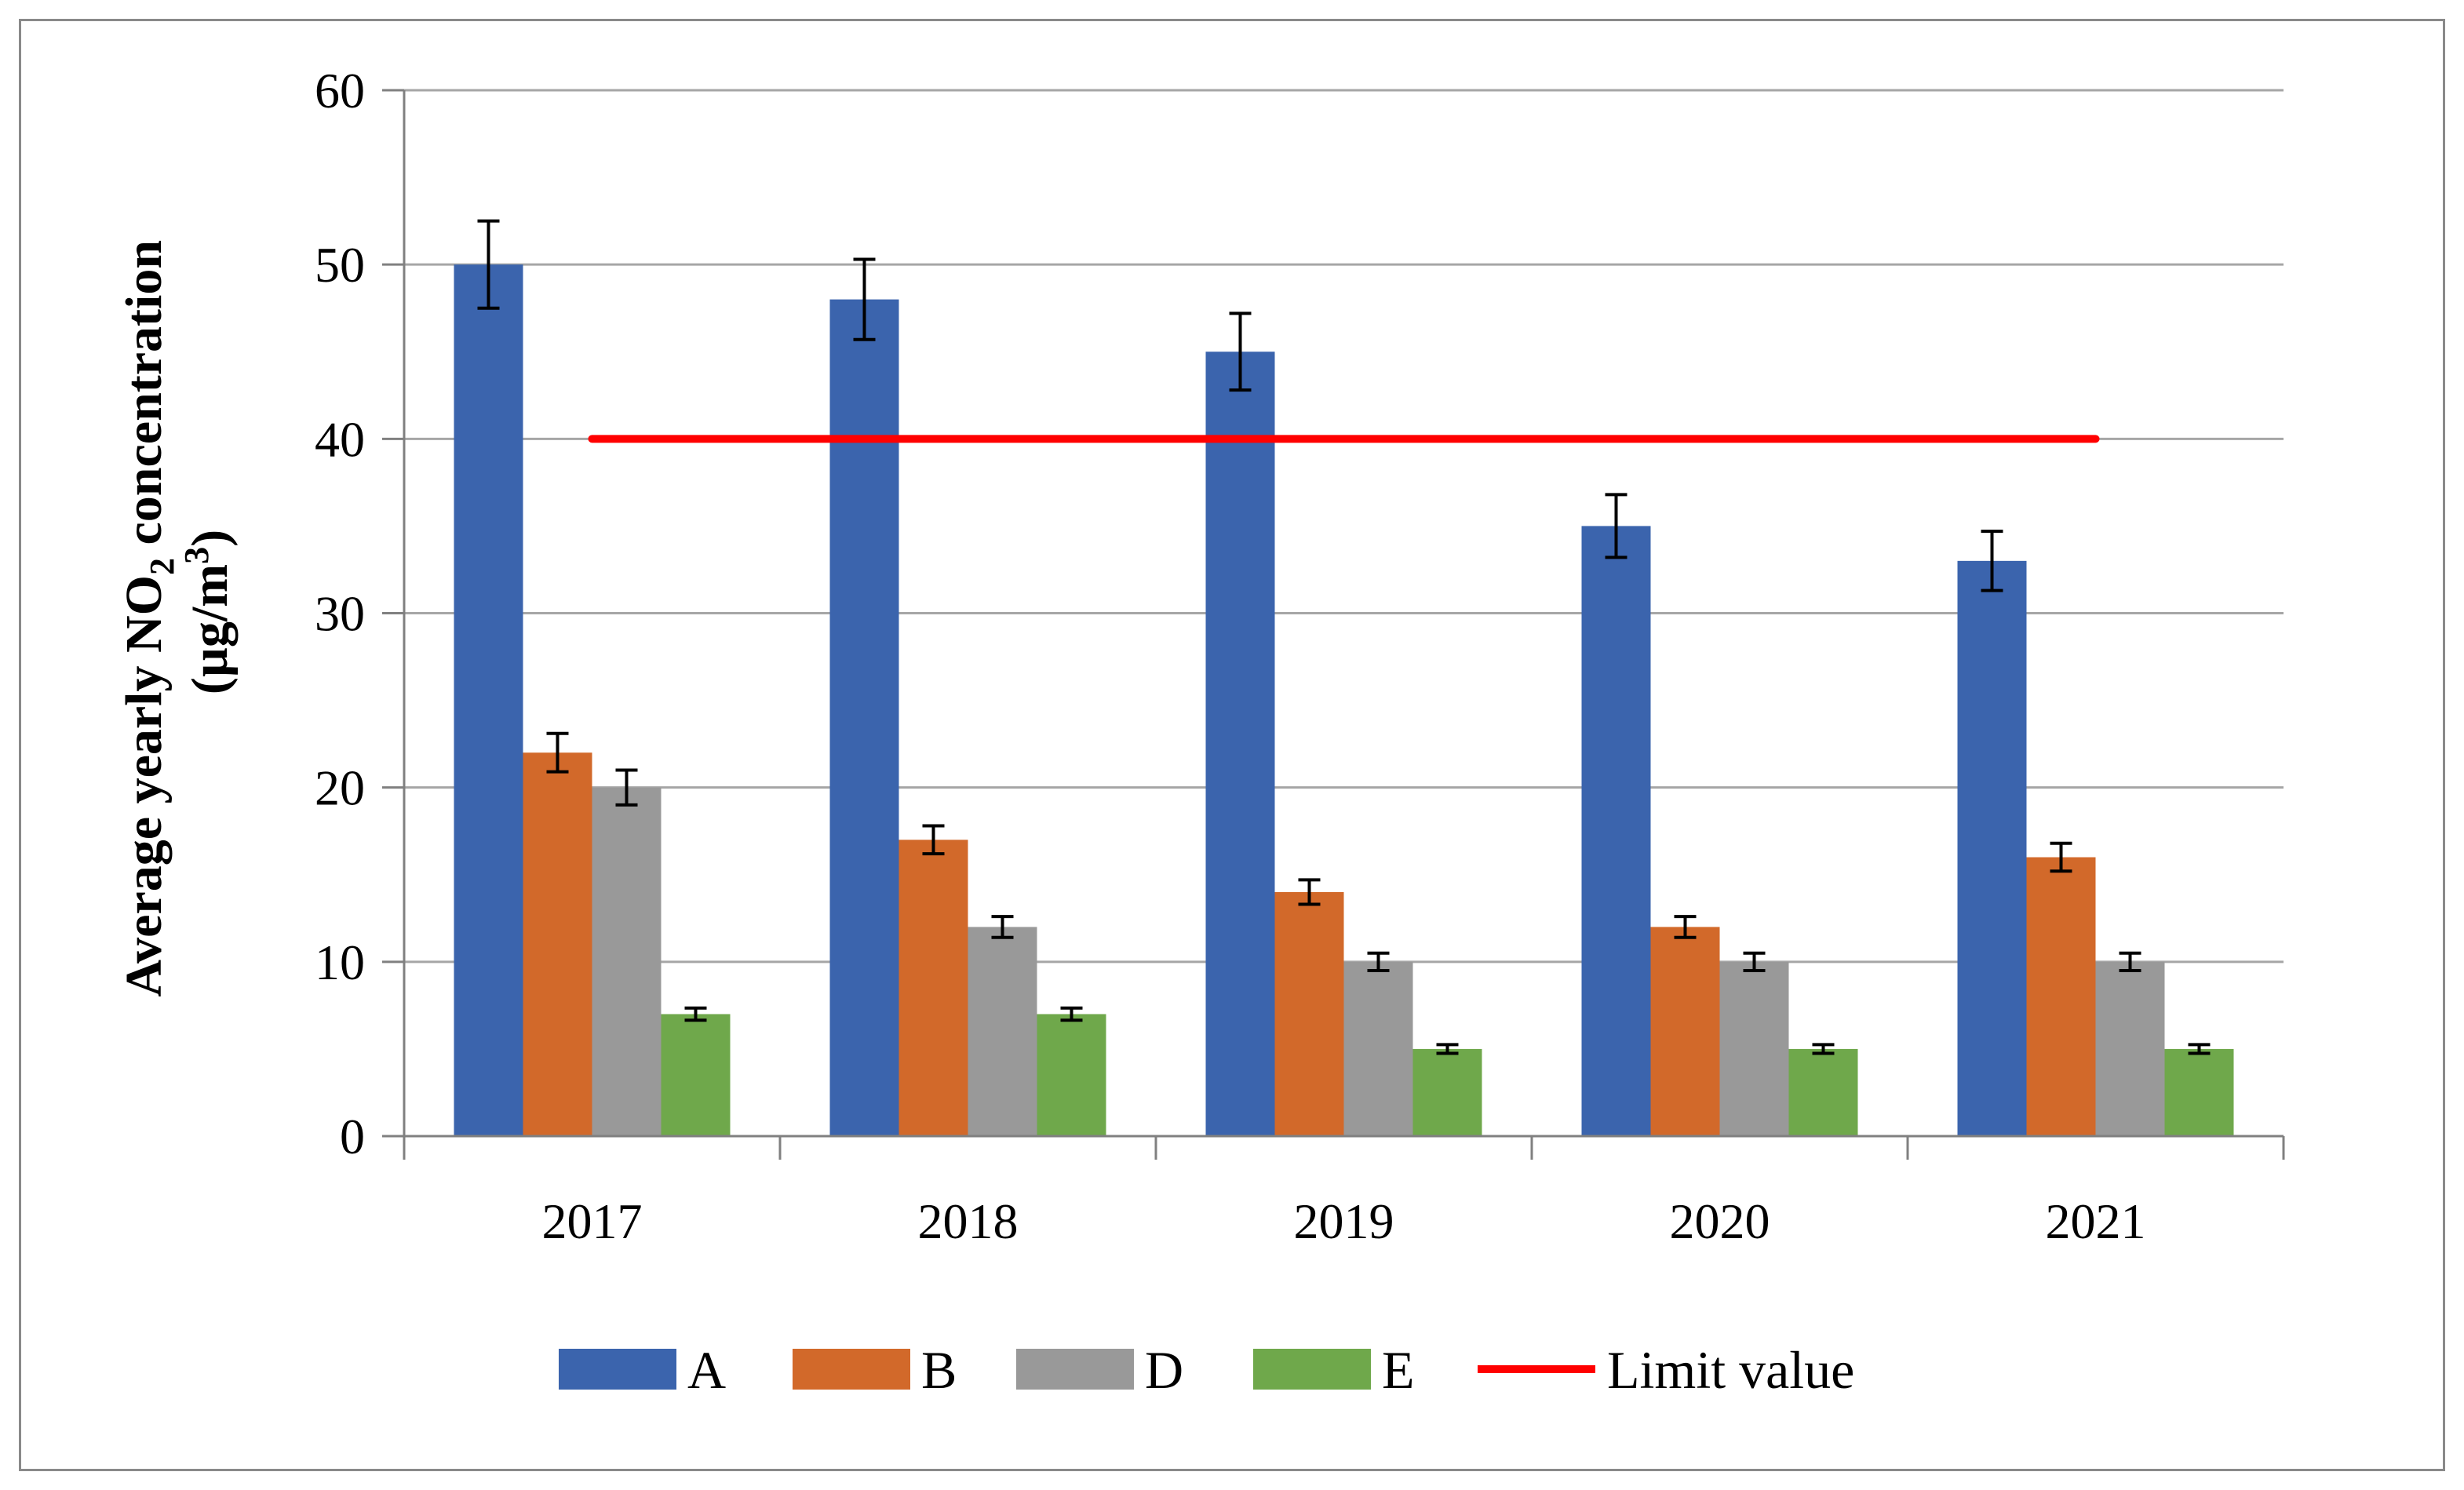 The width and height of the screenshot is (2464, 1490). What do you see at coordinates (627, 787) in the screenshot?
I see `error-bar-D-2017` at bounding box center [627, 787].